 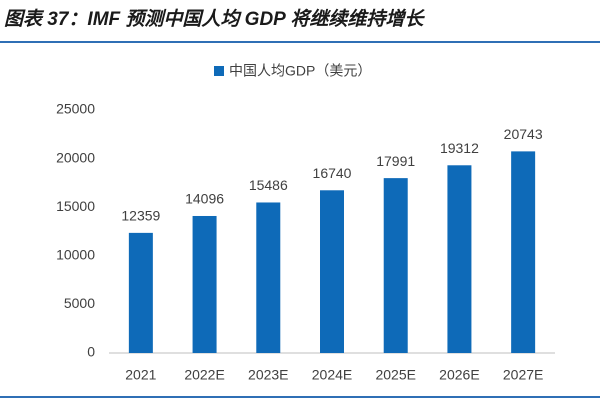 I want to click on value-label: 19312, so click(x=459, y=148).